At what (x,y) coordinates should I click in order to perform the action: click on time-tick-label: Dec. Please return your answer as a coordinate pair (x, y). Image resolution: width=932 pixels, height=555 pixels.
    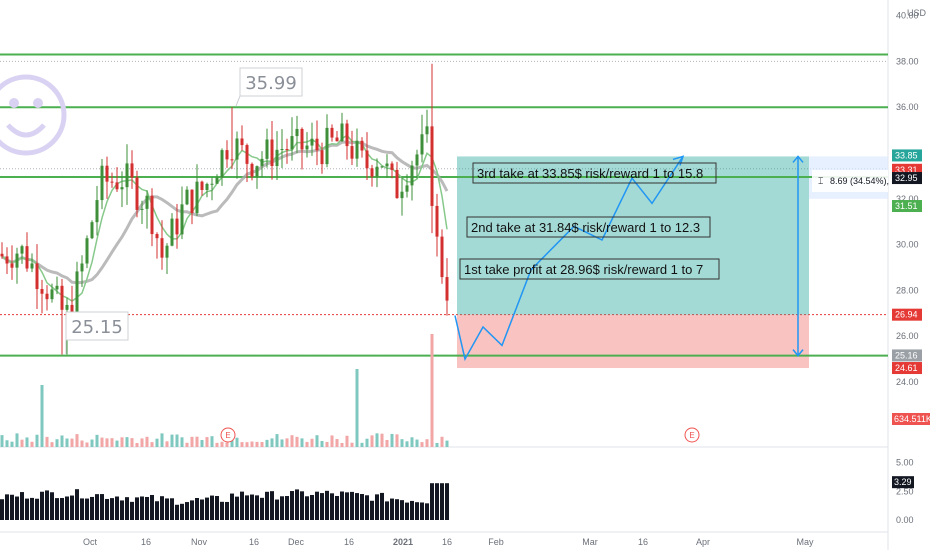
    Looking at the image, I should click on (296, 542).